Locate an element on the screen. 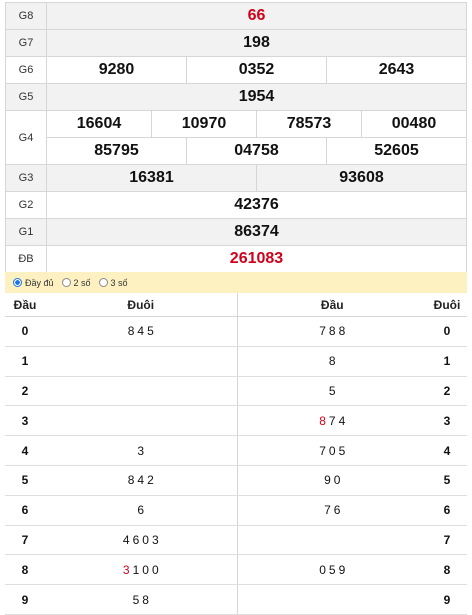 This screenshot has width=472, height=615. loto-tail-digit: 1 is located at coordinates (447, 361).